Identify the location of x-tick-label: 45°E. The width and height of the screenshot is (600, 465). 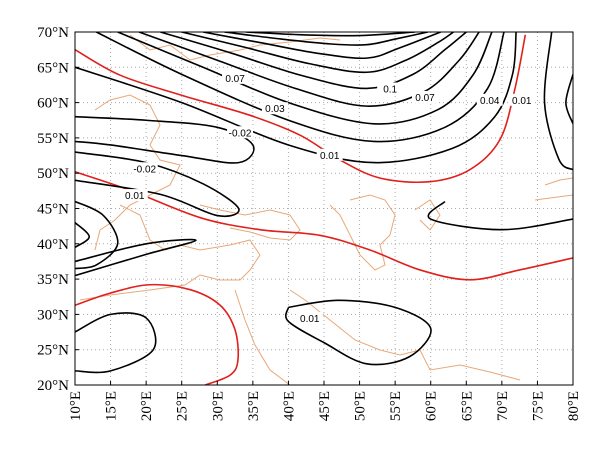
(325, 406).